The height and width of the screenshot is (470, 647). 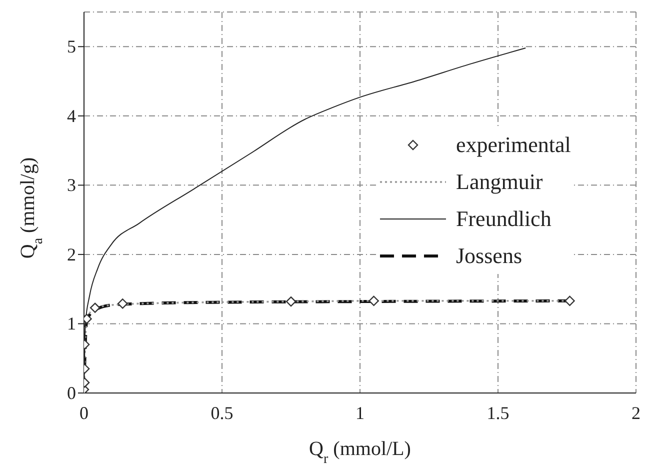 I want to click on x-tick-label: 1.5, so click(x=498, y=413).